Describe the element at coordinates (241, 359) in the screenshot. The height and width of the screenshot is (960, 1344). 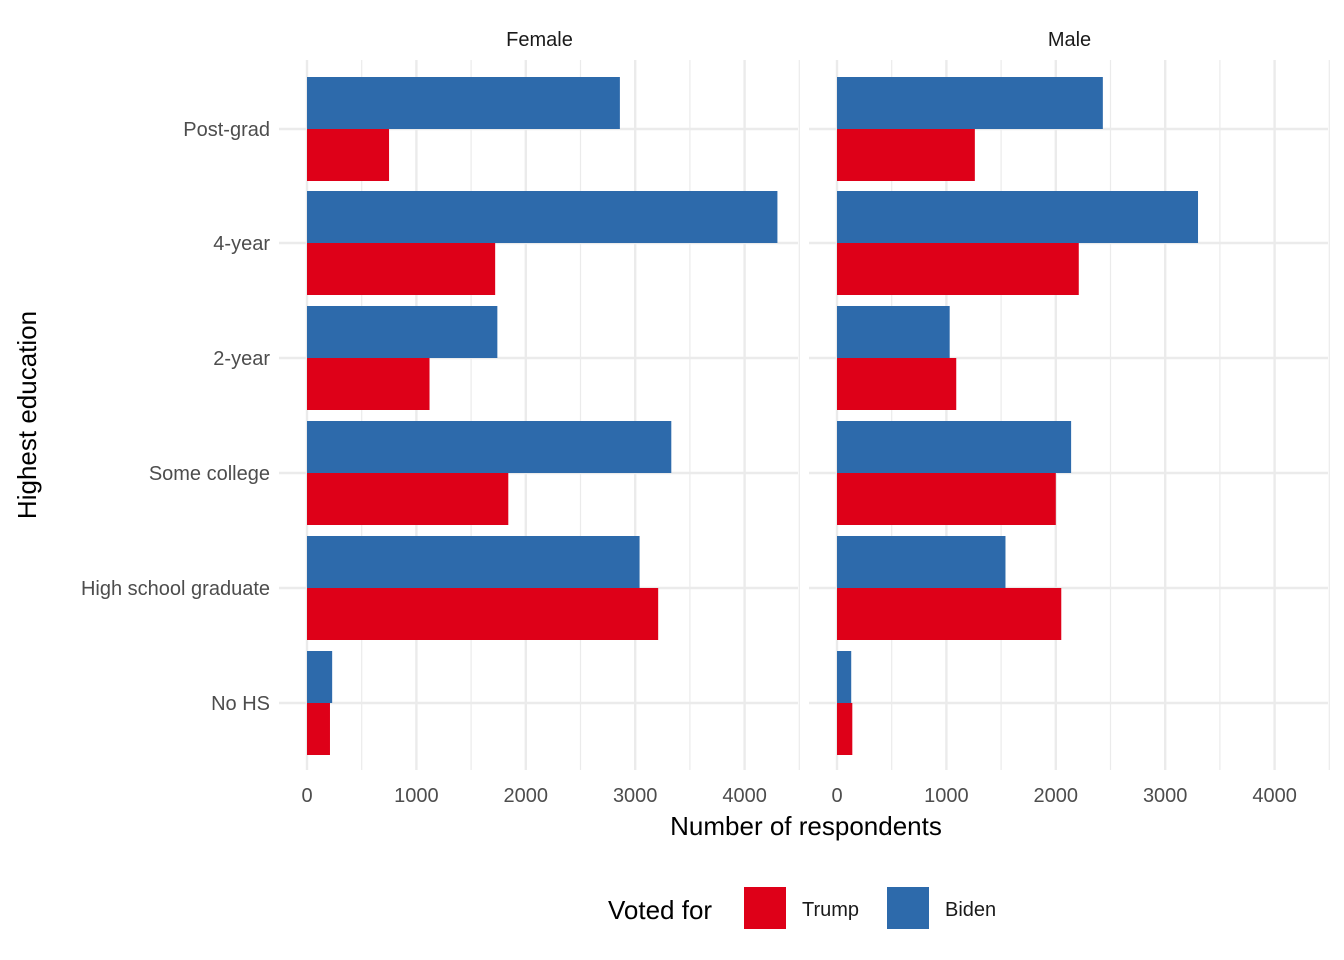
I see `y-tick-label: 2-year` at that location.